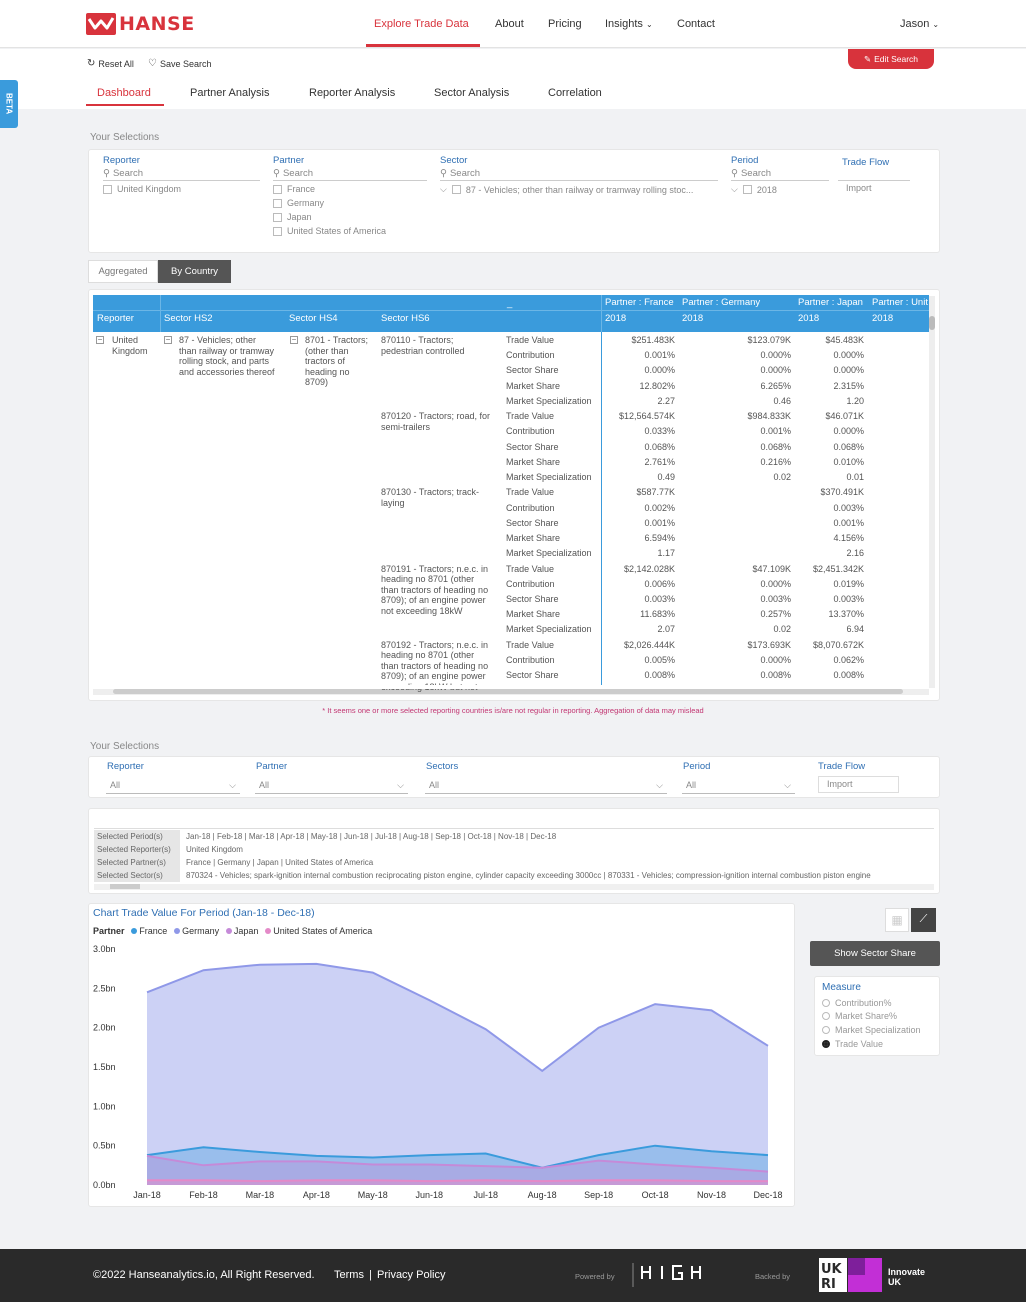 The width and height of the screenshot is (1026, 1302). What do you see at coordinates (830, 302) in the screenshot?
I see `col-header-partner-japan: Partner : Japan` at bounding box center [830, 302].